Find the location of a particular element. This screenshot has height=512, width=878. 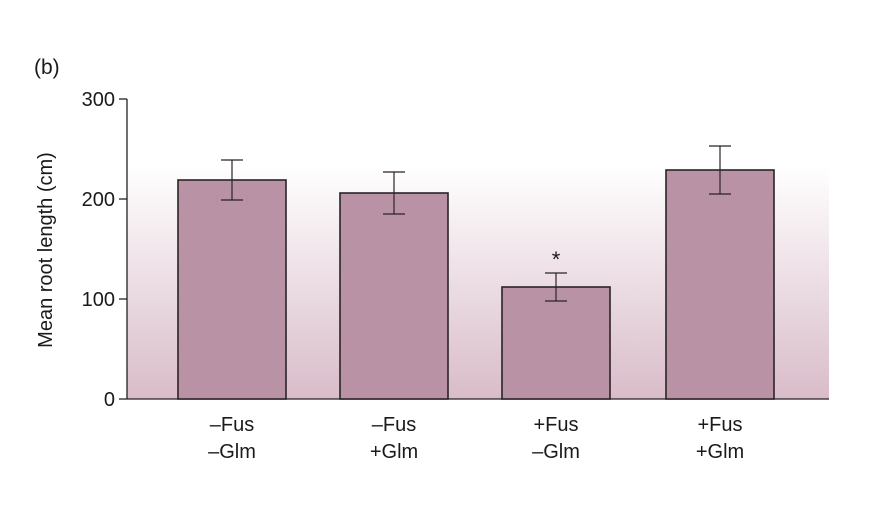

significance-star: * is located at coordinates (556, 259).